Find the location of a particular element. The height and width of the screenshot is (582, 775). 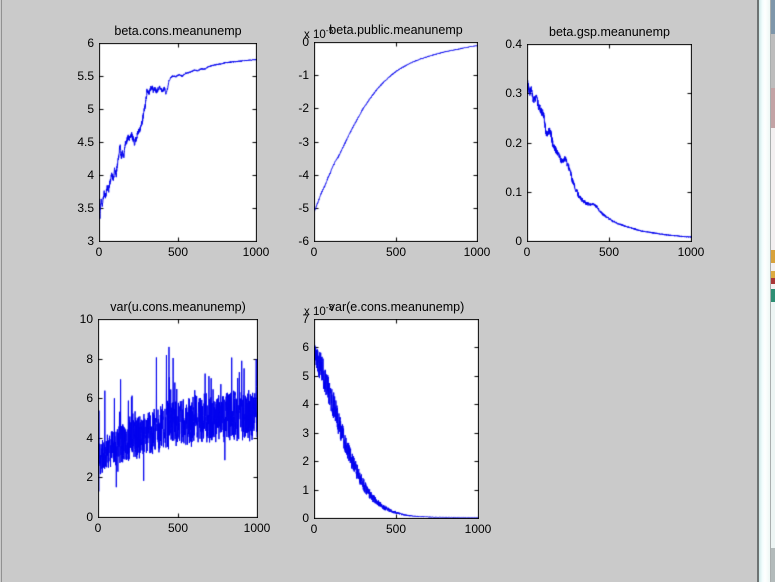

y-axis-exponent-label: x 10-5 is located at coordinates (319, 33).